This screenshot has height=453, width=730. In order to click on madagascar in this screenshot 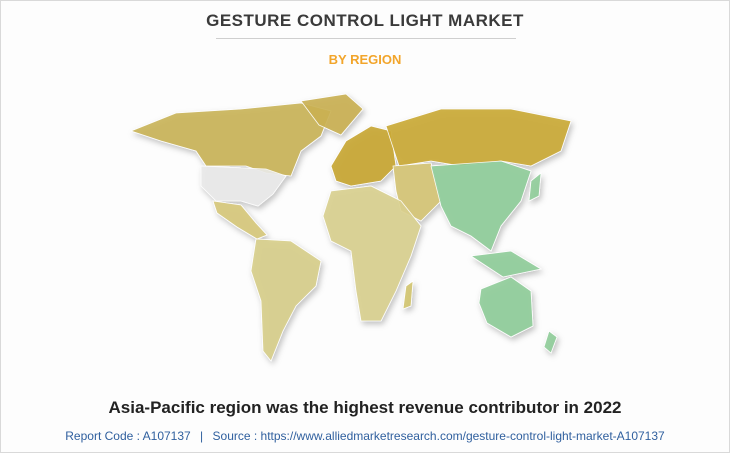, I will do `click(408, 295)`.